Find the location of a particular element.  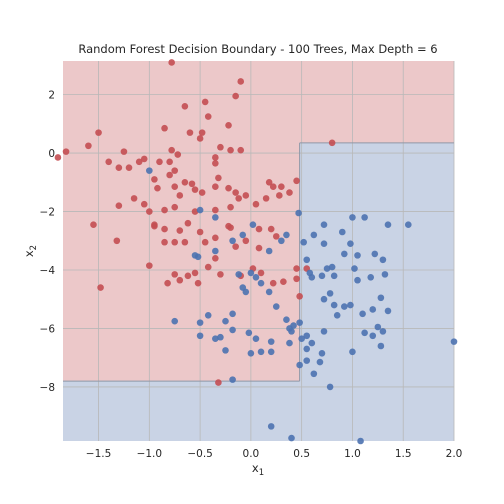

y-axis-label: x2 is located at coordinates (30, 251).